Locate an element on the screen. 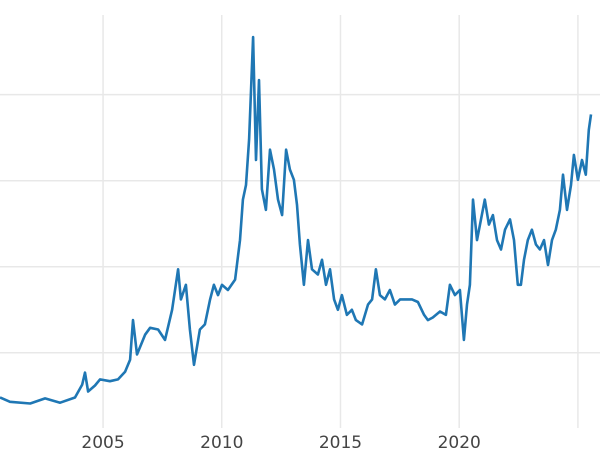 Image resolution: width=600 pixels, height=450 pixels. x-axis-tick-labels: 2005 2010 2015 2020 is located at coordinates (280, 441).